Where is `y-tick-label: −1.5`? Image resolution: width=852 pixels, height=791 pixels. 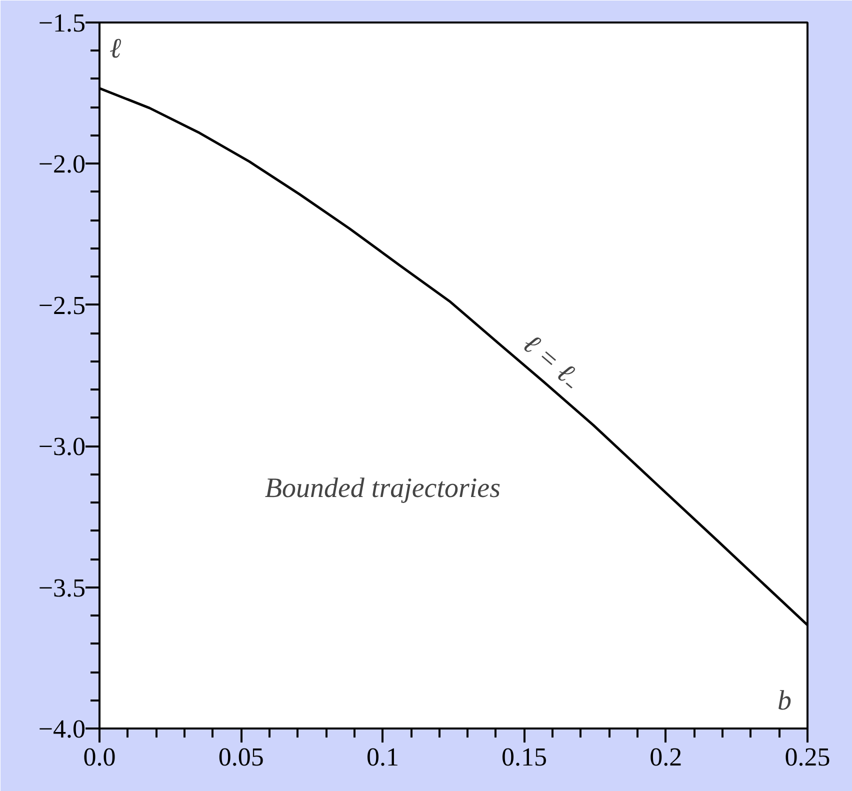
y-tick-label: −1.5 is located at coordinates (62, 23).